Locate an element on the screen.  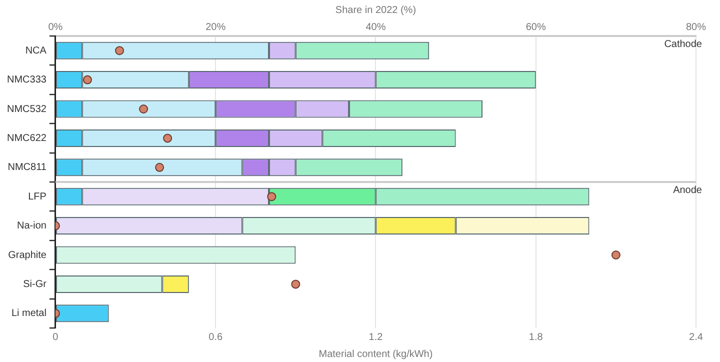
x2-tick-label: 20% is located at coordinates (216, 27).